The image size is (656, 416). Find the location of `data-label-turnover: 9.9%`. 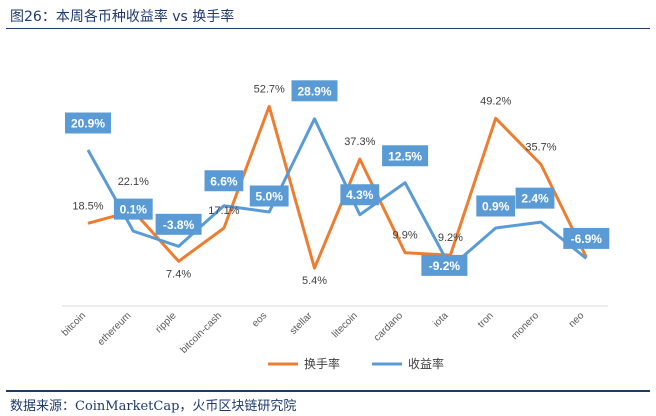

data-label-turnover: 9.9% is located at coordinates (405, 236).